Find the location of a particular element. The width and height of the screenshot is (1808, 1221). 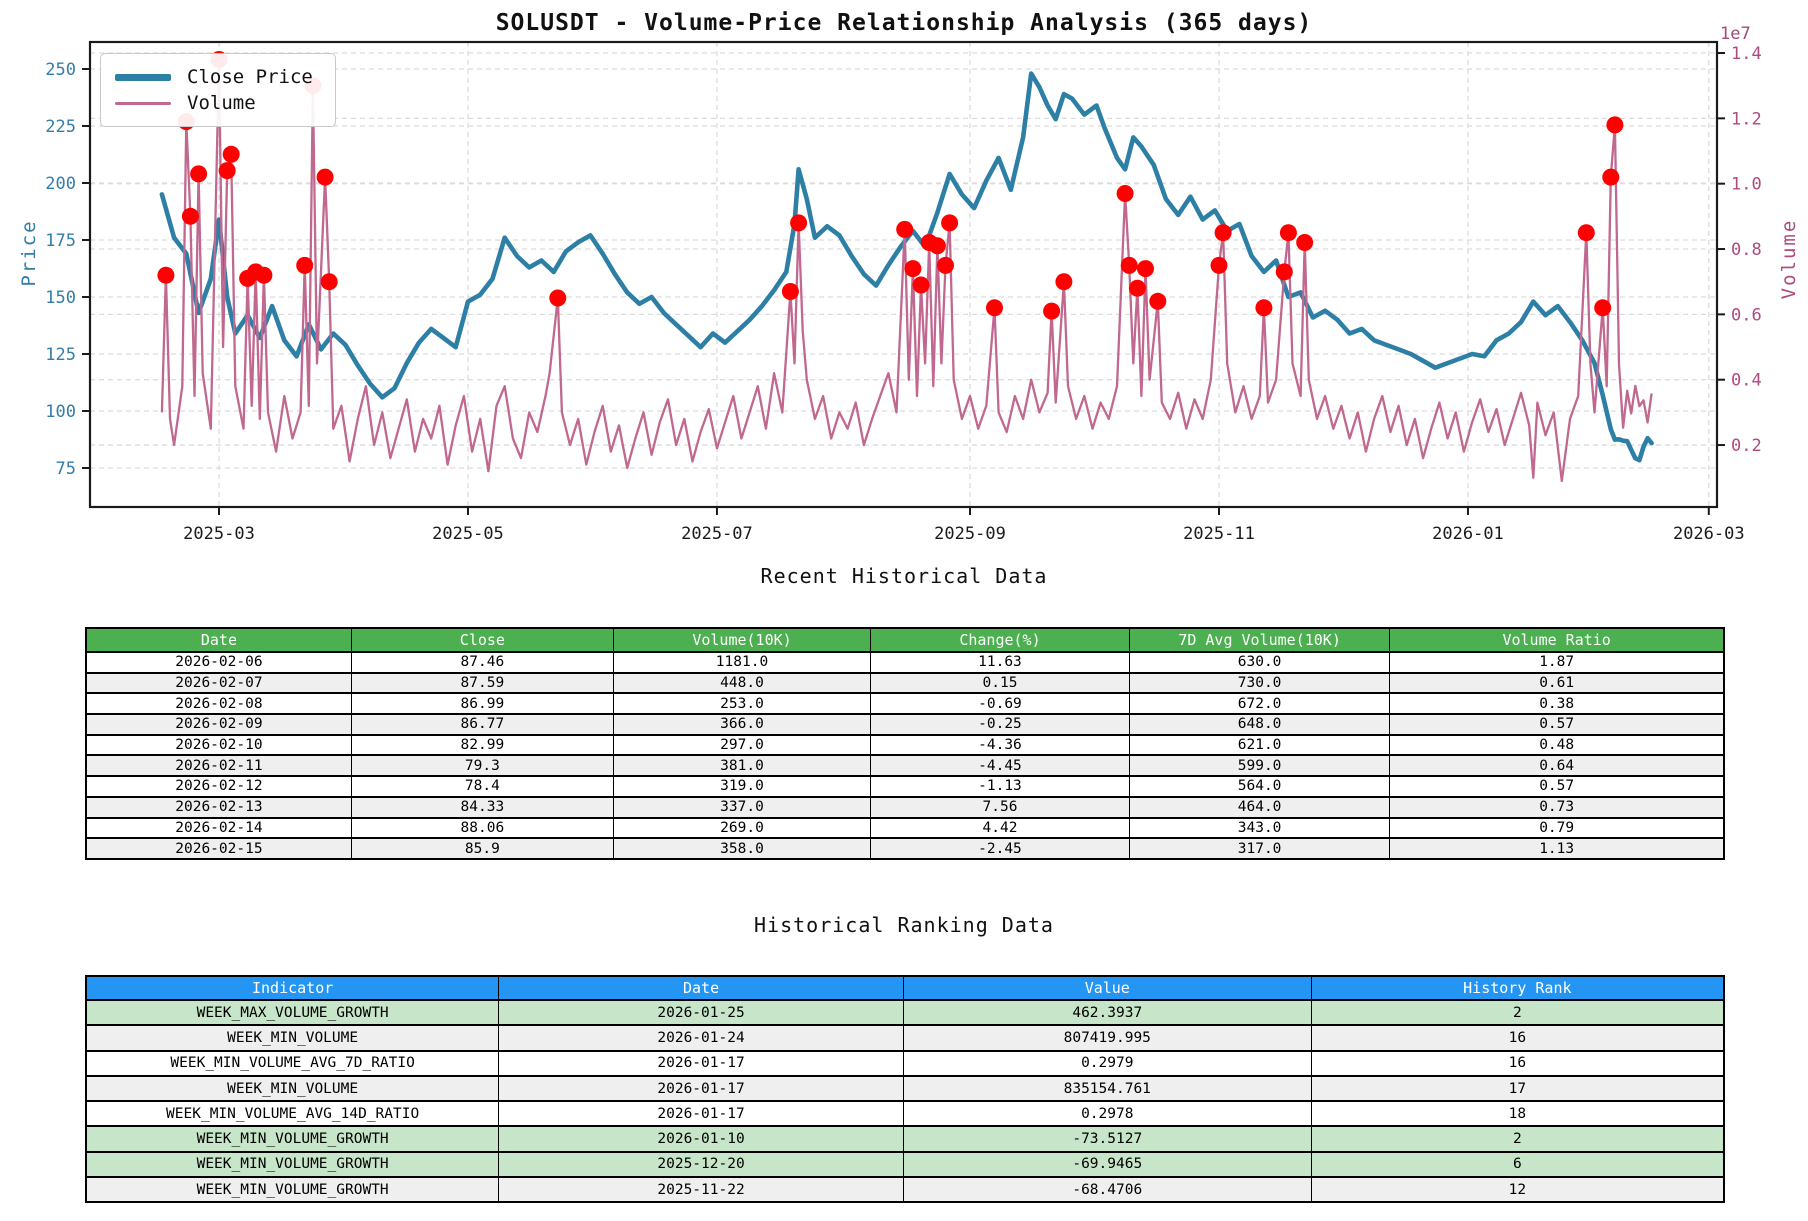

table-cell: -4.45 is located at coordinates (1000, 766).